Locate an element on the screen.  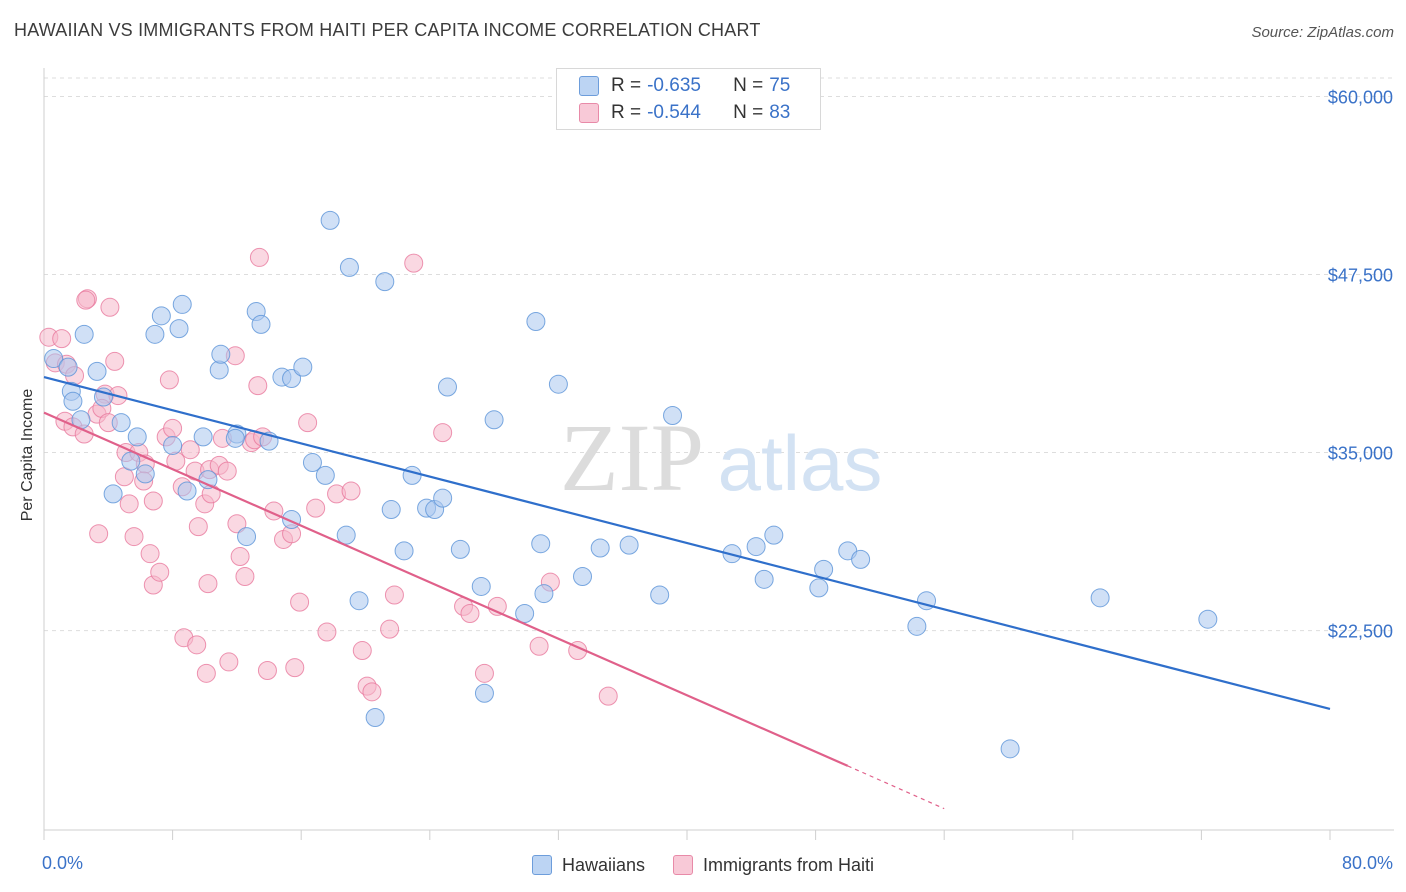
correlation-row-haiti: R = -0.544 N = 83 is located at coordinates (684, 113).